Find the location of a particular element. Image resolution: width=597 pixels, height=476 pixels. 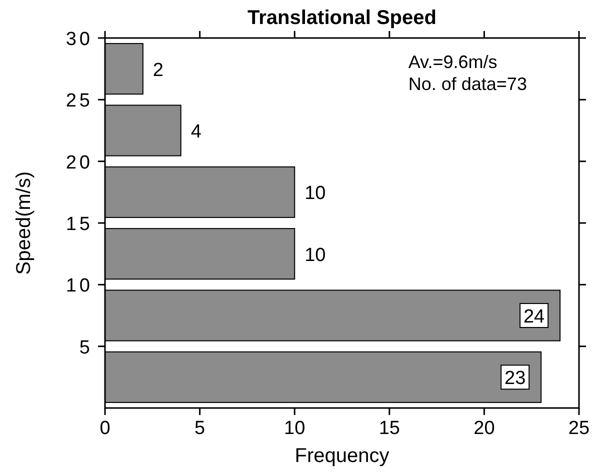

y-tick-label: 25 is located at coordinates (79, 101).